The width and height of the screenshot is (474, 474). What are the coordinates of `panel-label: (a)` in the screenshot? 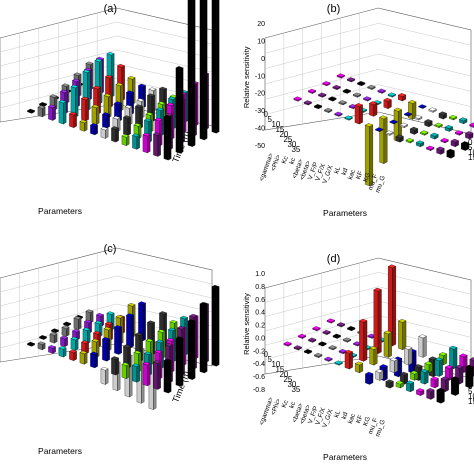 It's located at (110, 9).